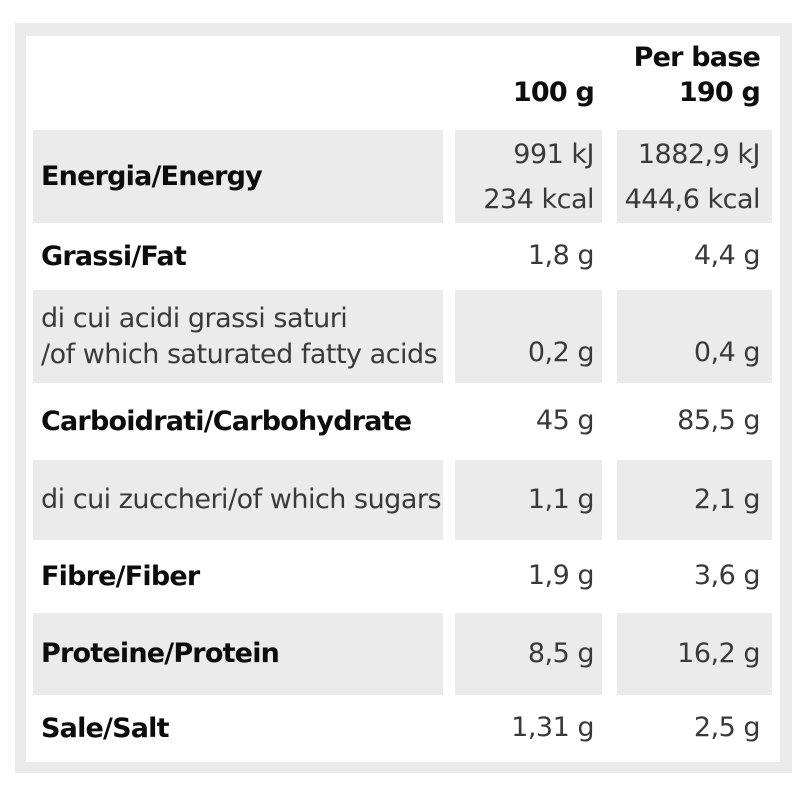 This screenshot has width=800, height=800. I want to click on table-row-protein: Proteine/Protein 8,5 g 16,2 g, so click(403, 654).